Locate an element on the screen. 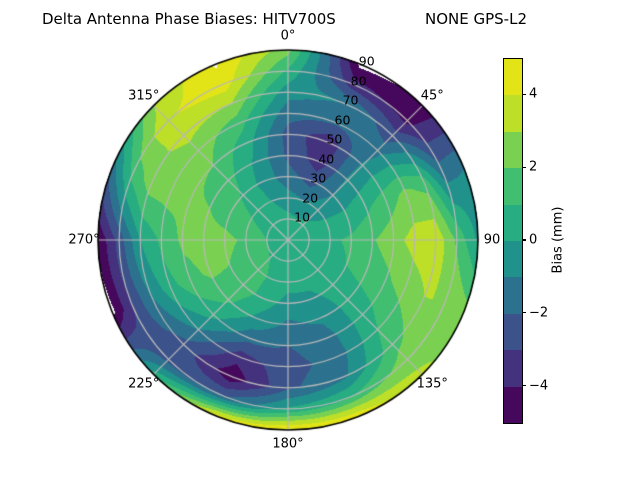 The height and width of the screenshot is (480, 640). azimuth-label-45: 45° is located at coordinates (432, 96).